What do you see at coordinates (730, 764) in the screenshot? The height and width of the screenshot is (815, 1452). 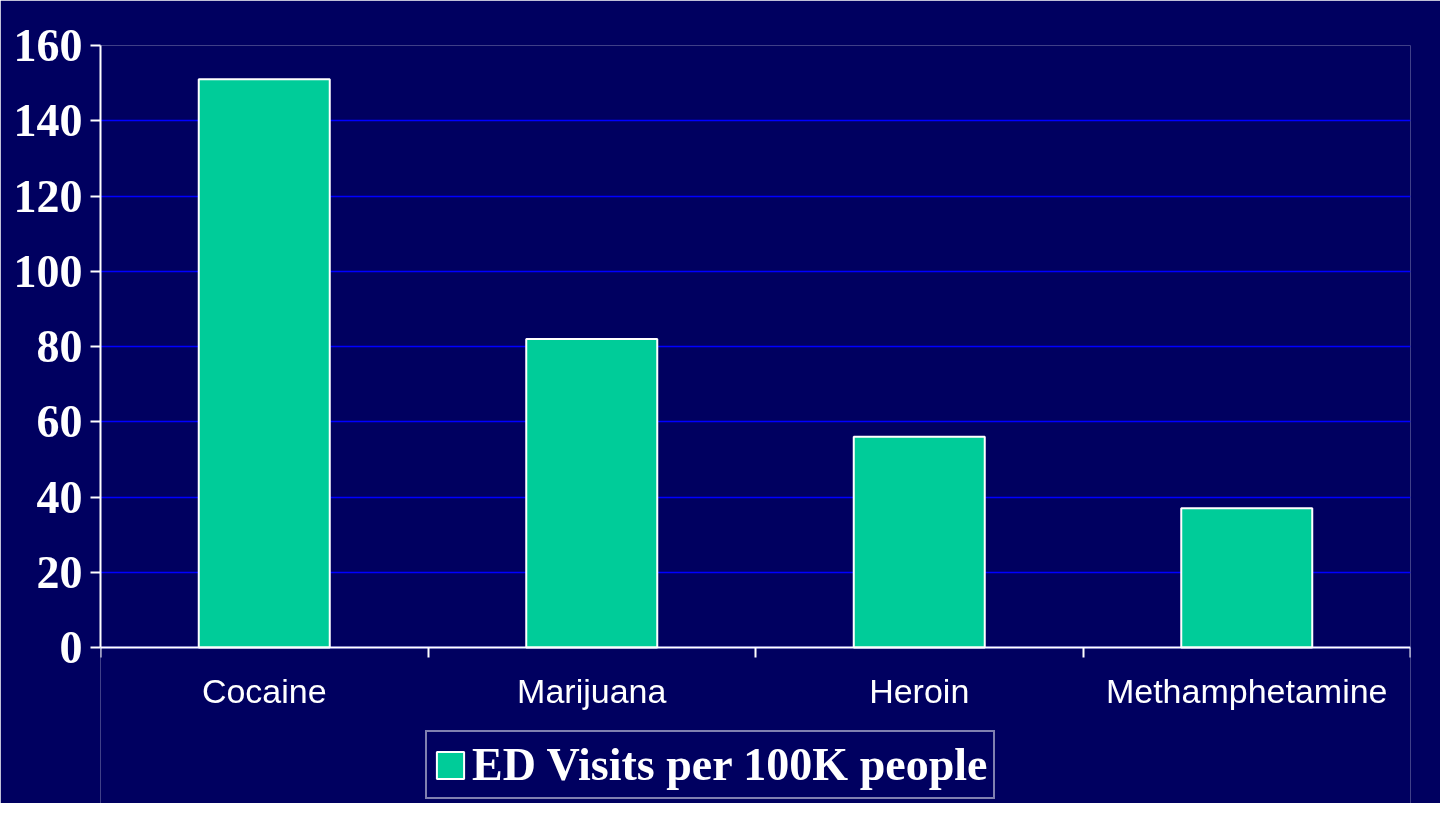 I see `legend-label: ED Visits per 100K people` at bounding box center [730, 764].